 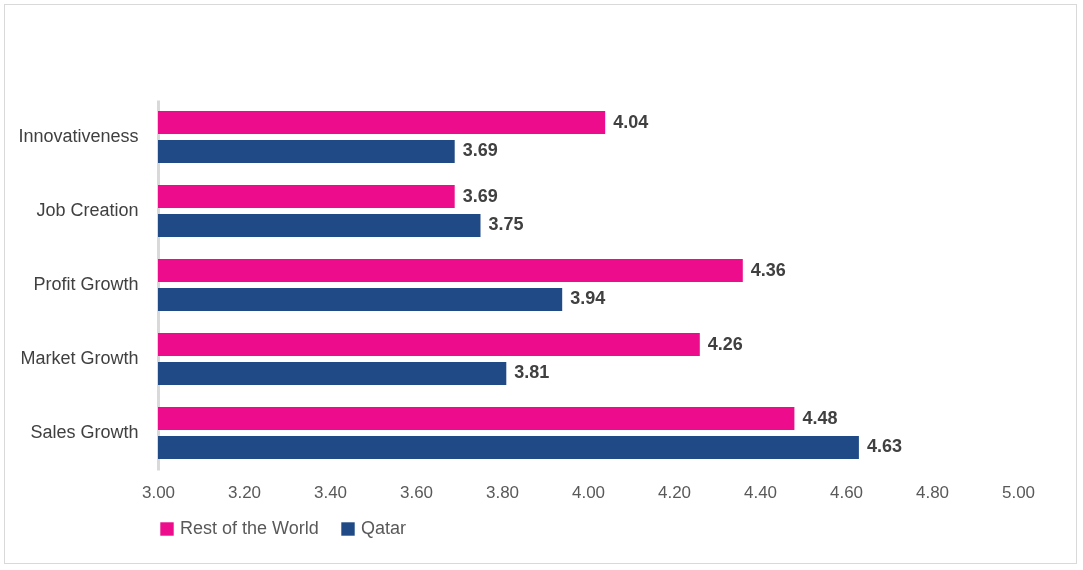 I want to click on data-label: 4.36, so click(x=768, y=269).